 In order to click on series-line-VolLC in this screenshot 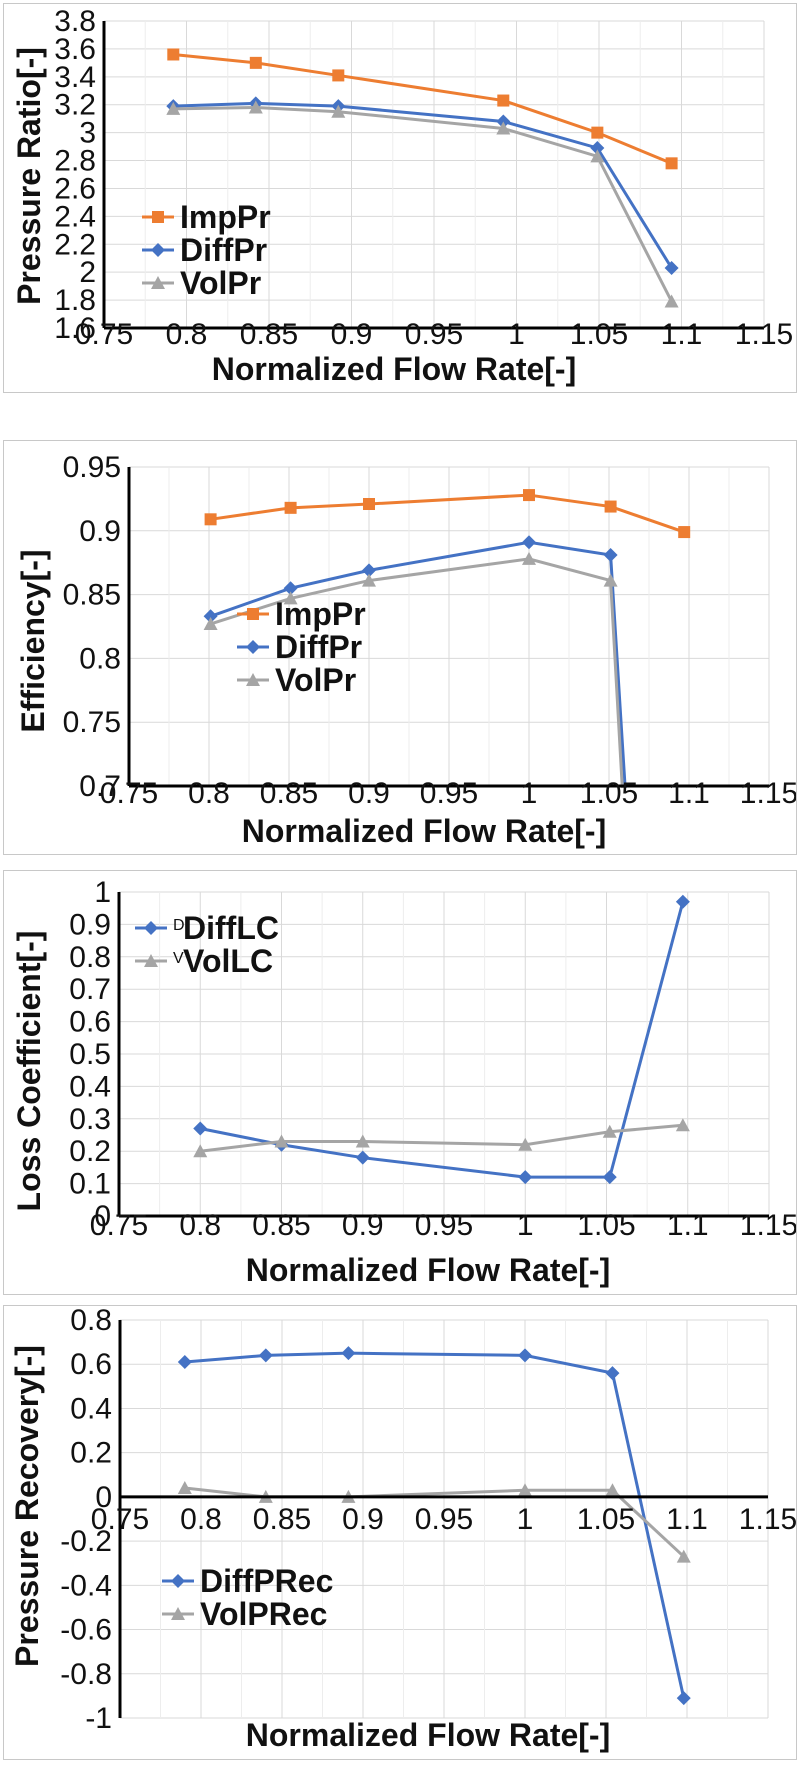, I will do `click(442, 1138)`.